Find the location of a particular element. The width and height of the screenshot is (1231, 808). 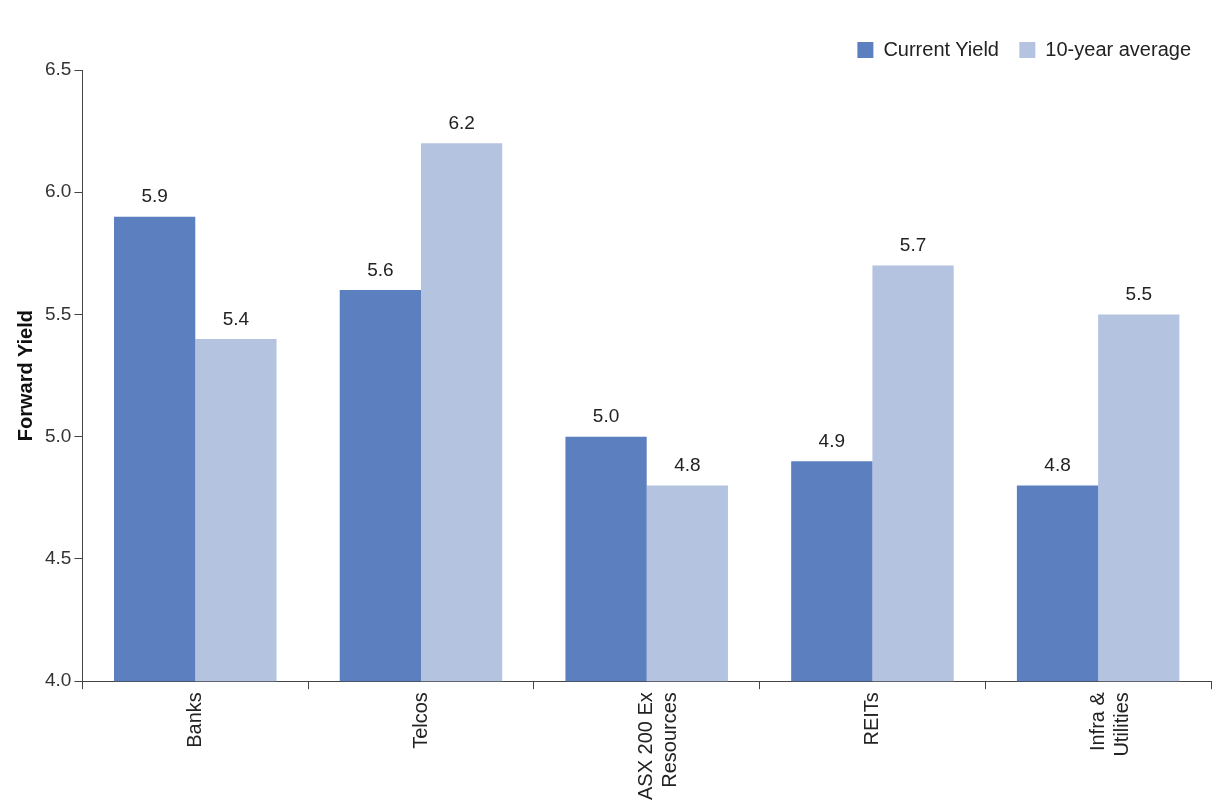

x-tick-label: Telcos is located at coordinates (419, 720).